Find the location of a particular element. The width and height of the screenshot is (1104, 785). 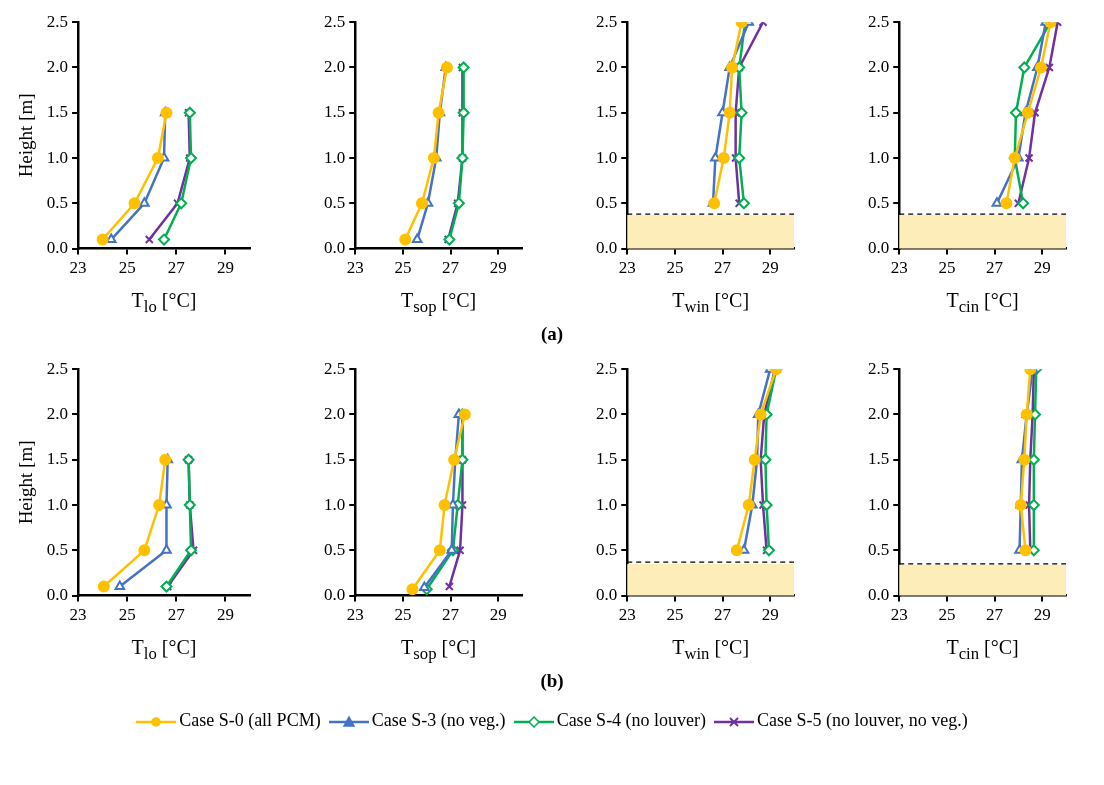

text: (a) is located at coordinates (552, 333).